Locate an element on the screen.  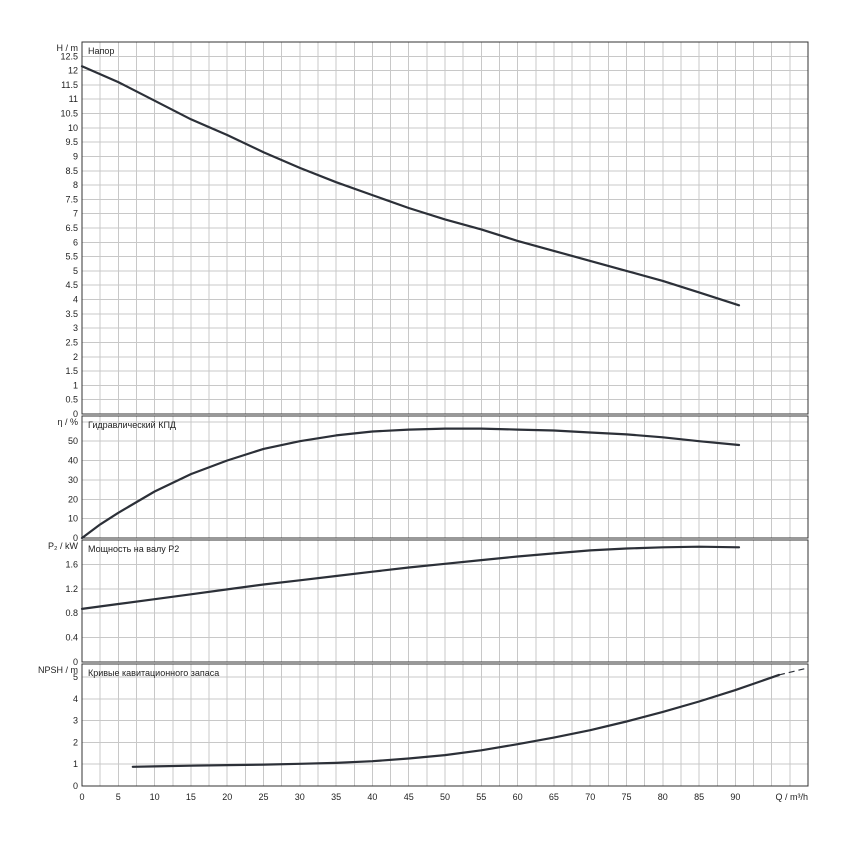
y-tick-label: 40 is located at coordinates (73, 461).